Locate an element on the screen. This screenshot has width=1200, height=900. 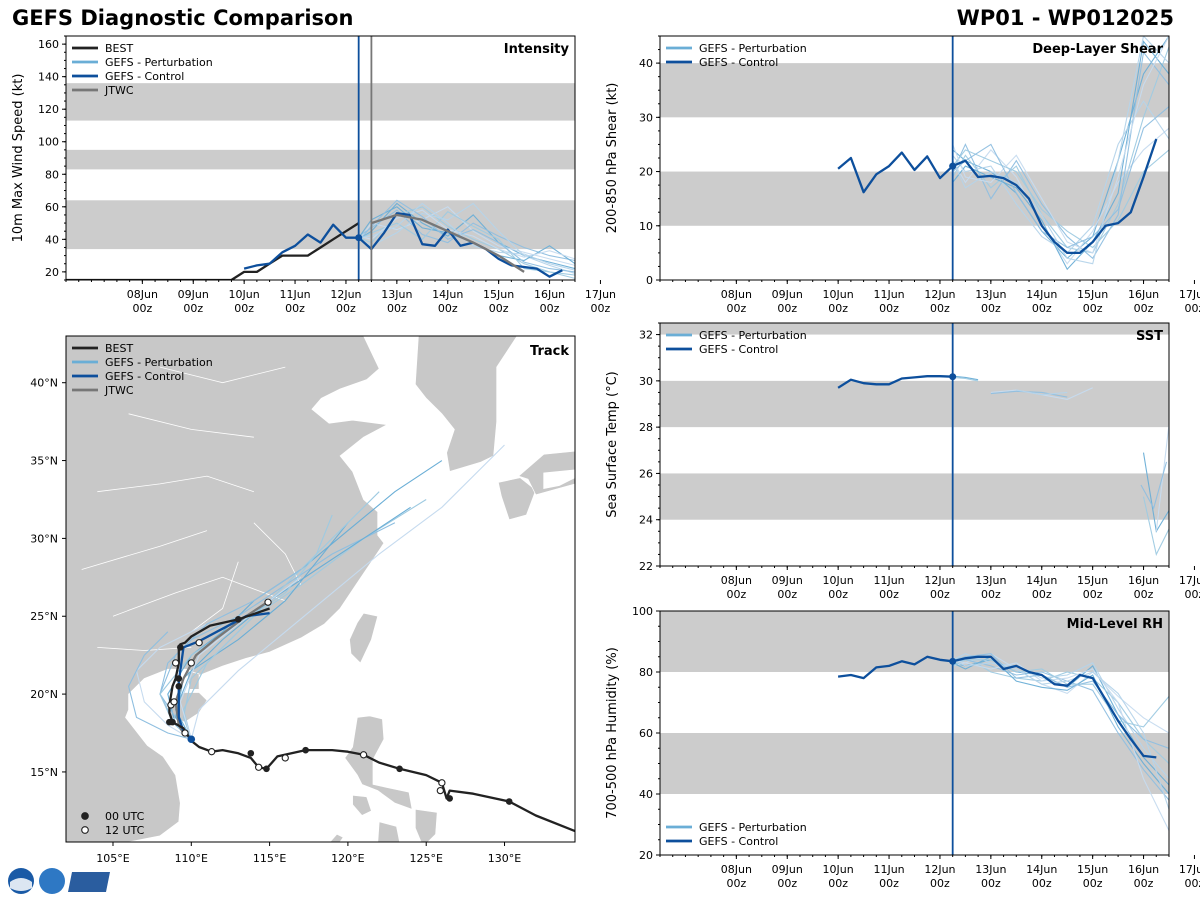
shear-ytick-label: 0 is located at coordinates (649, 280).